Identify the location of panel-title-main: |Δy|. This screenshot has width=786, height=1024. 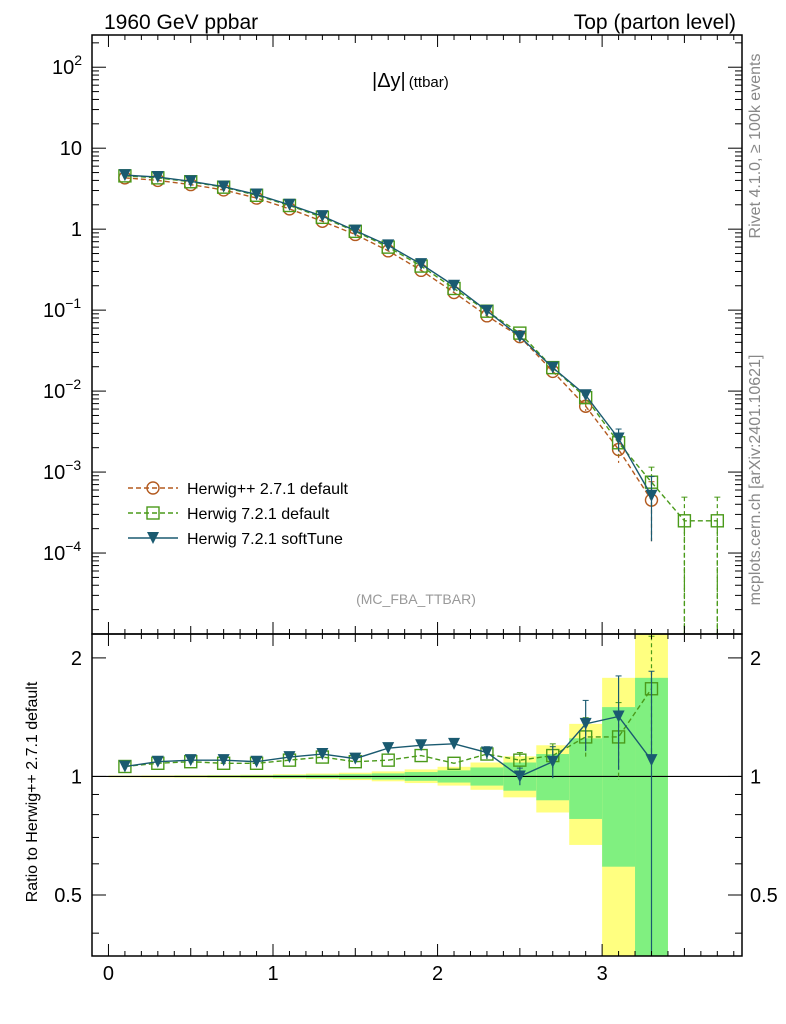
(389, 81).